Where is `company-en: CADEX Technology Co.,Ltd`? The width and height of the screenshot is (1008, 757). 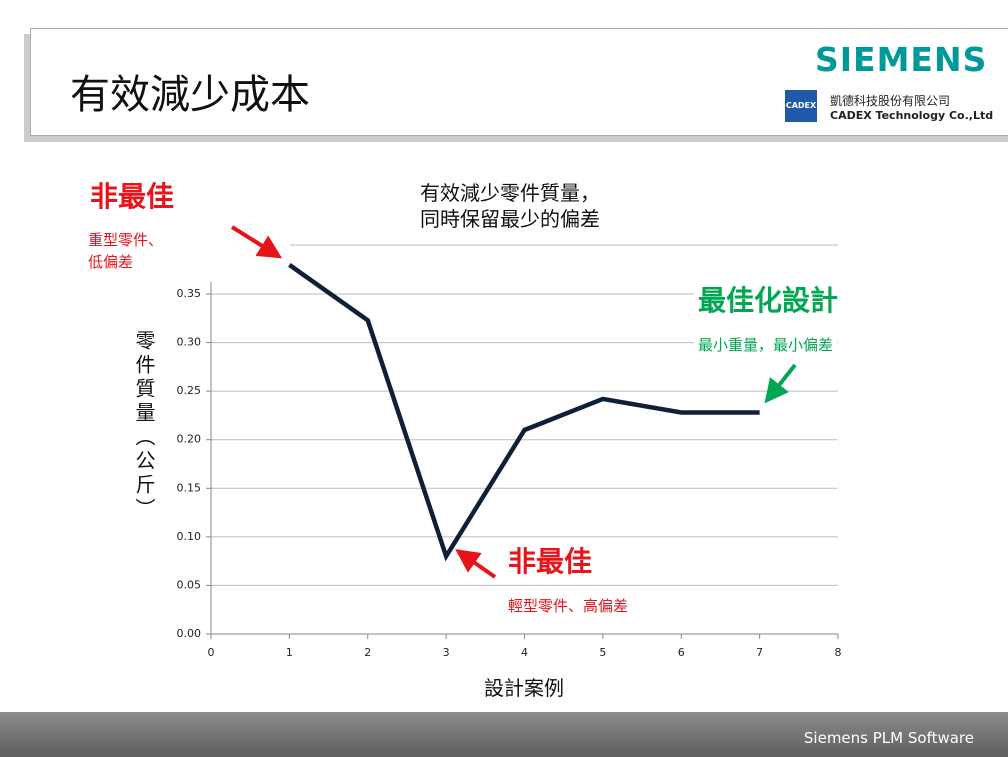
company-en: CADEX Technology Co.,Ltd is located at coordinates (912, 115).